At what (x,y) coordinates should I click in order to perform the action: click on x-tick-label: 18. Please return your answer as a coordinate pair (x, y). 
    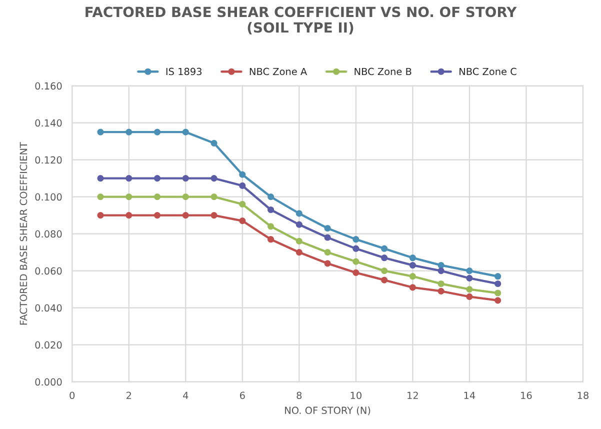
    Looking at the image, I should click on (583, 396).